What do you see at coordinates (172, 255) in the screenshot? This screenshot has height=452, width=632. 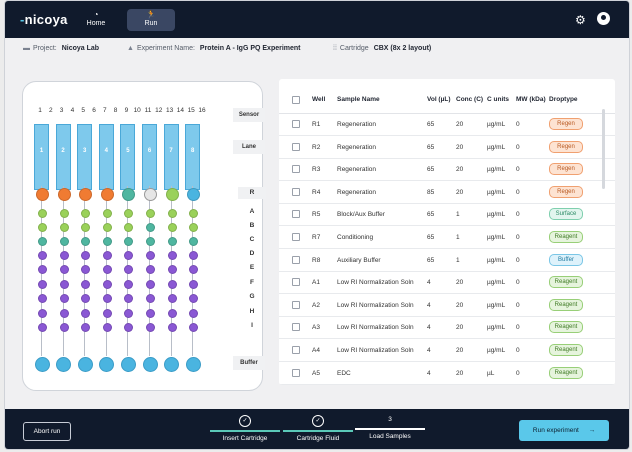 I see `well-D7` at bounding box center [172, 255].